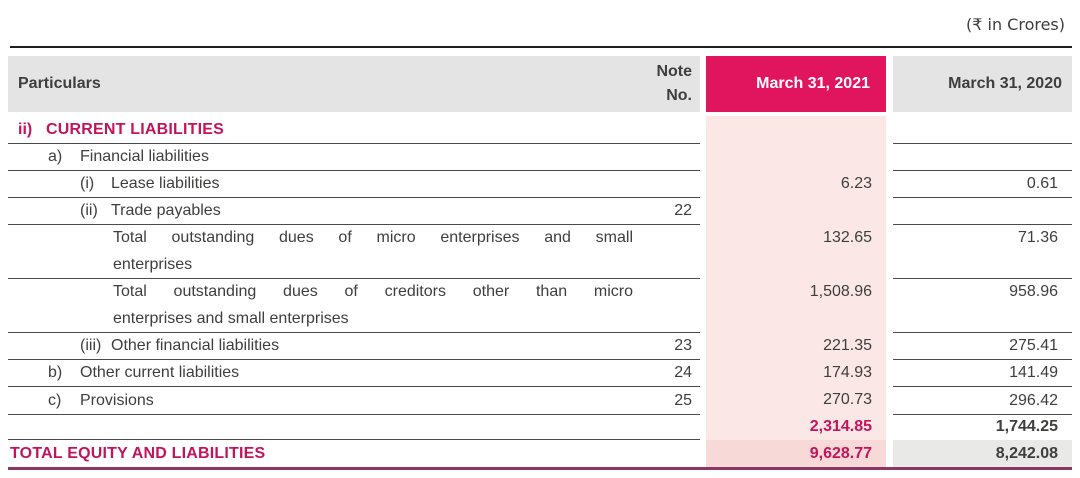 The width and height of the screenshot is (1080, 478). I want to click on row-marker: (iii), so click(91, 345).